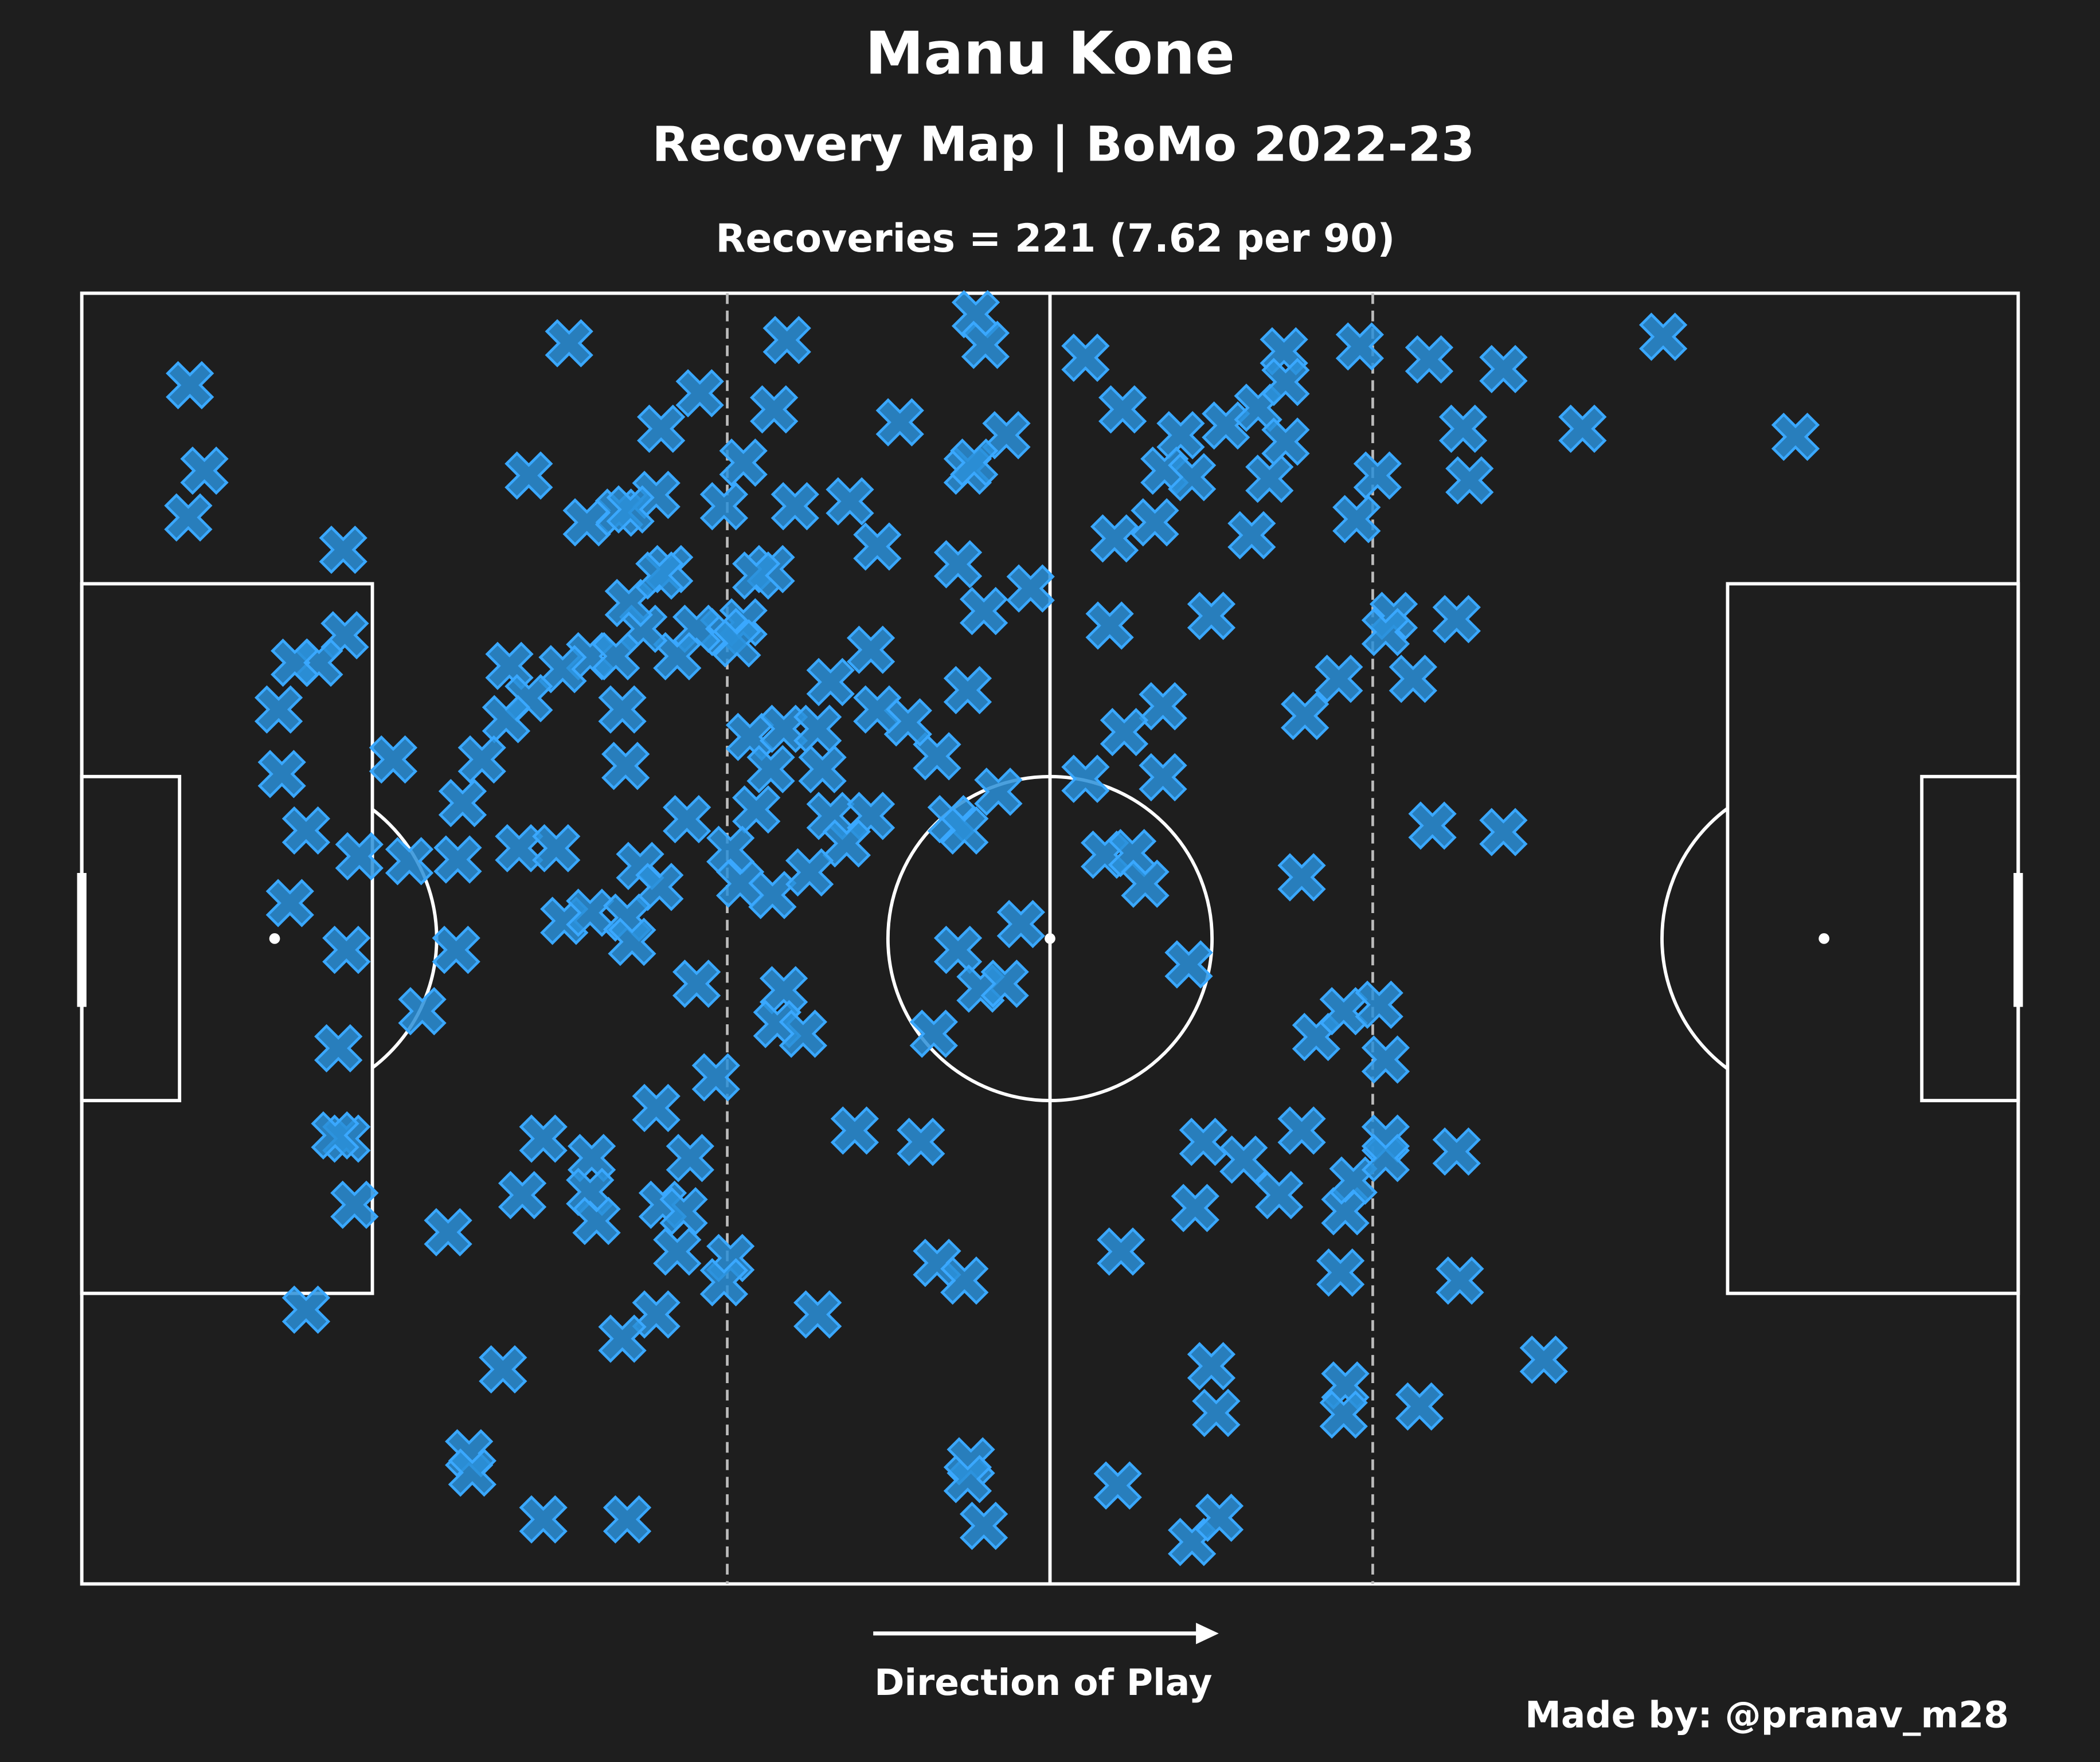 The height and width of the screenshot is (1762, 2100). Describe the element at coordinates (1043, 1683) in the screenshot. I see `direction-label: Direction of Play` at that location.